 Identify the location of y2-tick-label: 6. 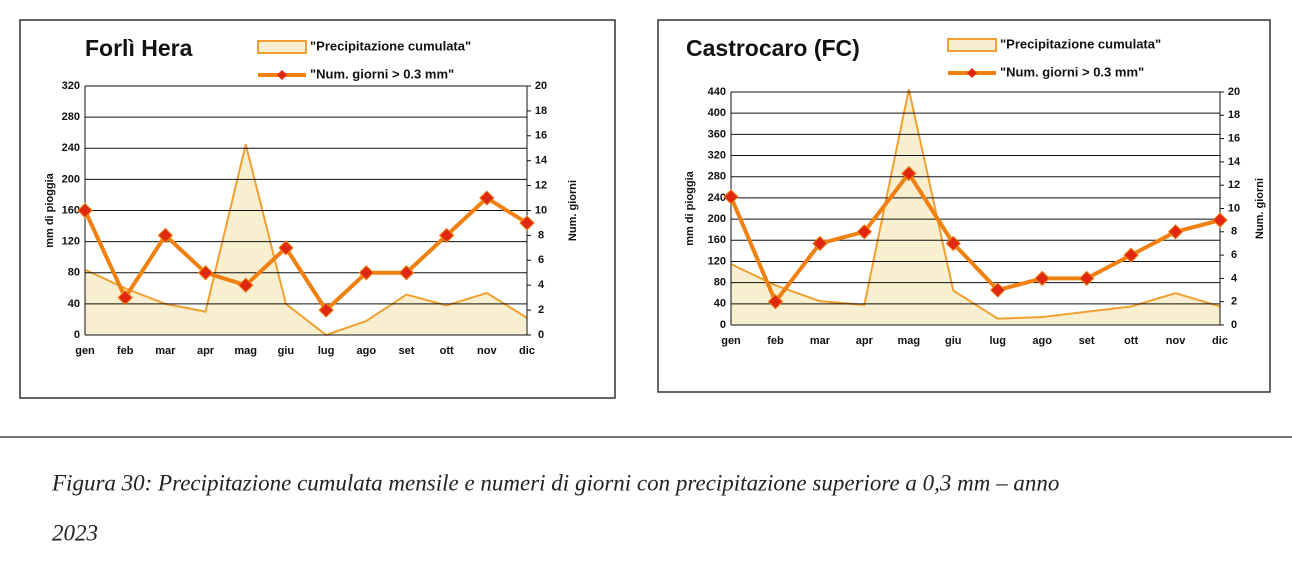
(541, 260).